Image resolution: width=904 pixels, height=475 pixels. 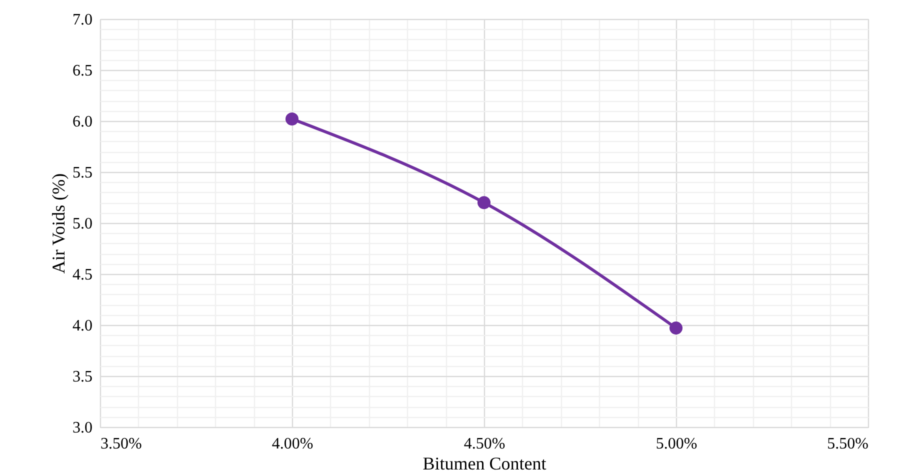 What do you see at coordinates (121, 444) in the screenshot?
I see `x-tick-label: 3.50%` at bounding box center [121, 444].